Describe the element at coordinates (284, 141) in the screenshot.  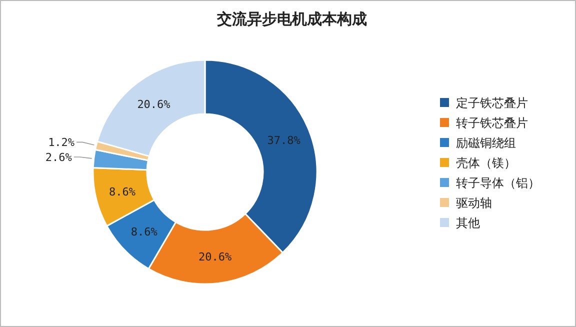
I see `data-label: 37.8%` at that location.